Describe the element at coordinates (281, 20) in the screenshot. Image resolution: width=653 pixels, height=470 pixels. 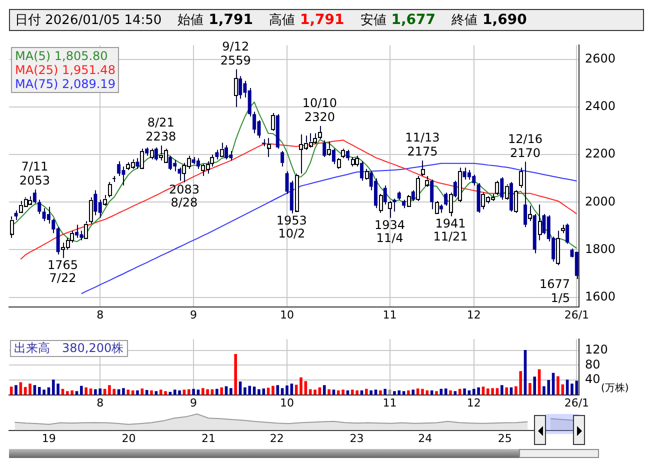
I see `text: 高値` at that location.